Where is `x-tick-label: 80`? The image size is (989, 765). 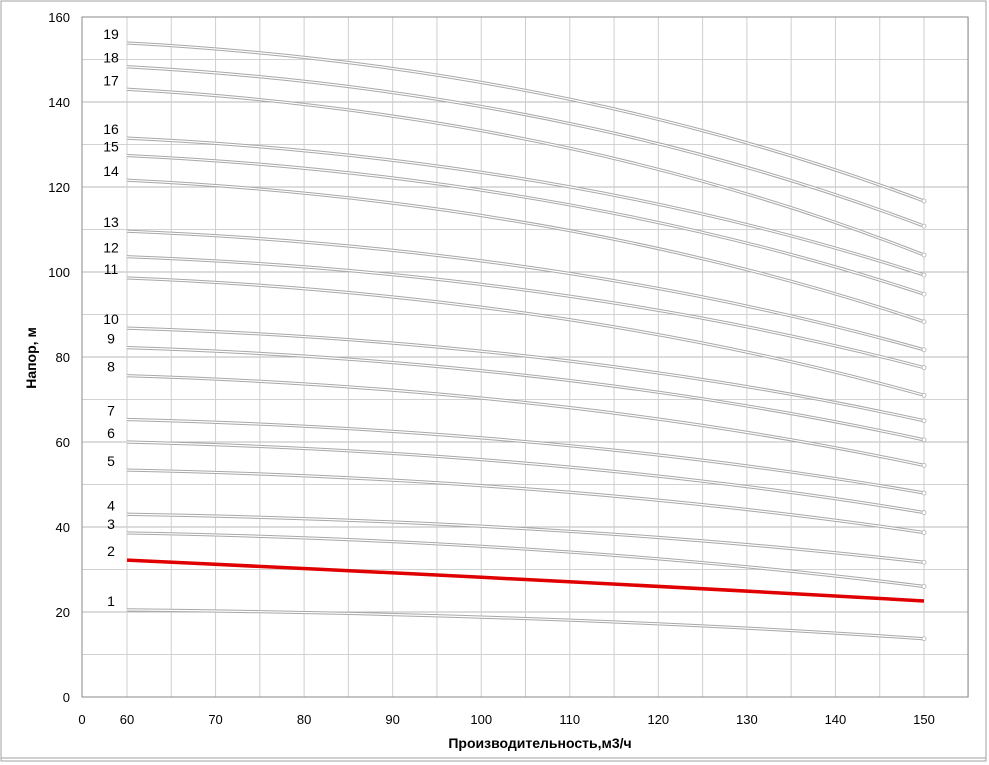
x-tick-label: 80 is located at coordinates (304, 719).